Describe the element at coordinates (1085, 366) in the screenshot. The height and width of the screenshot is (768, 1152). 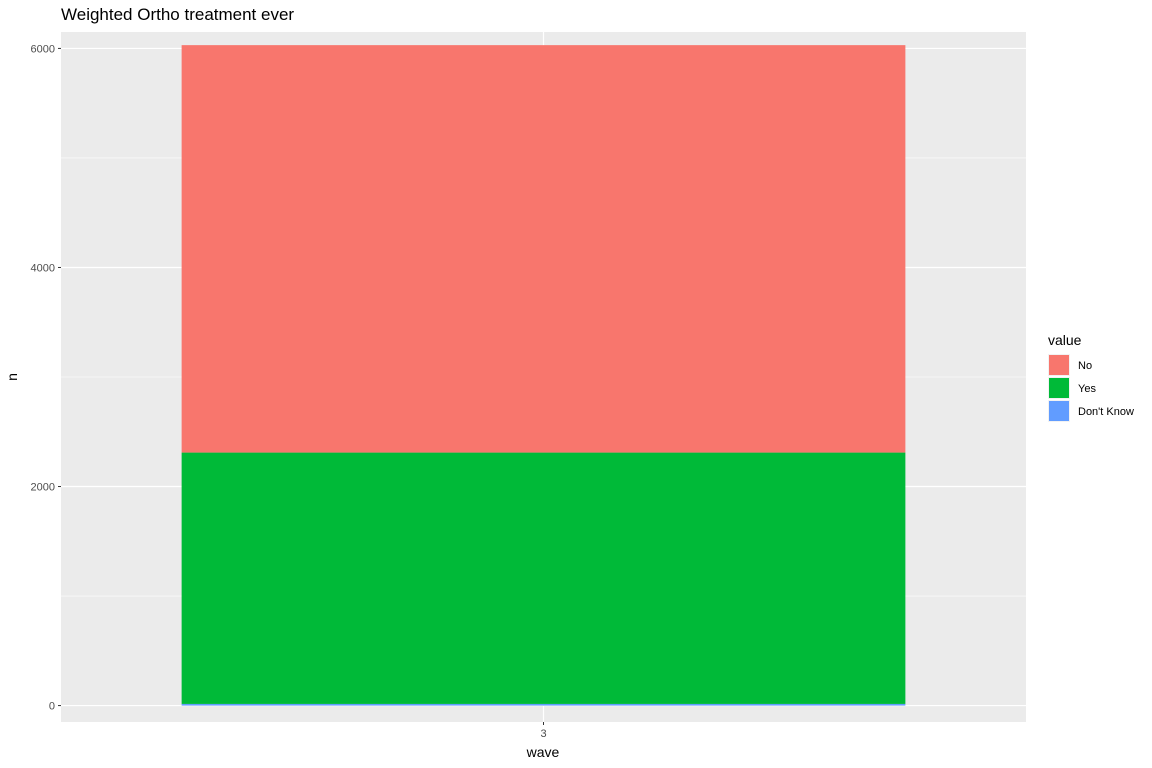
I see `legend-label-no: No` at that location.